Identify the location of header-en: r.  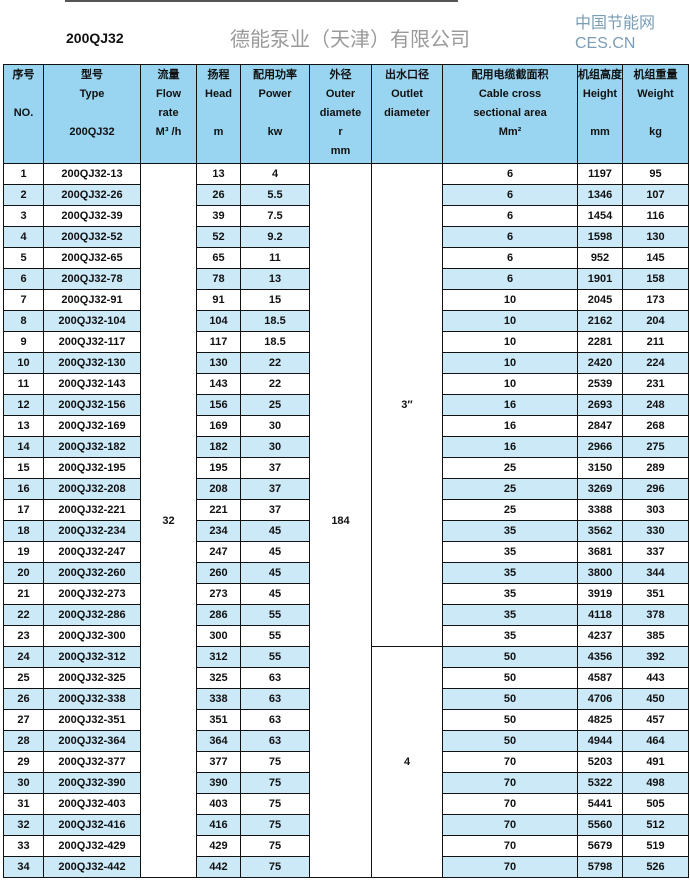
(340, 132).